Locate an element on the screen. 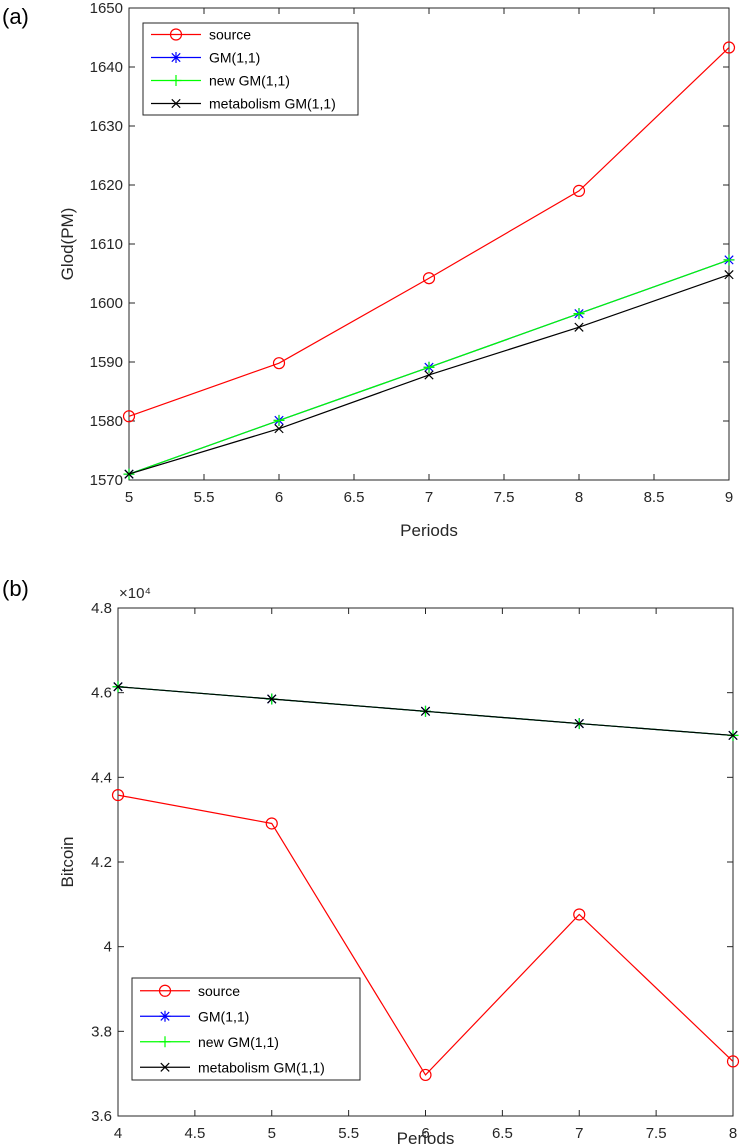  legend-entry: GM(1,1) is located at coordinates (194, 1016).